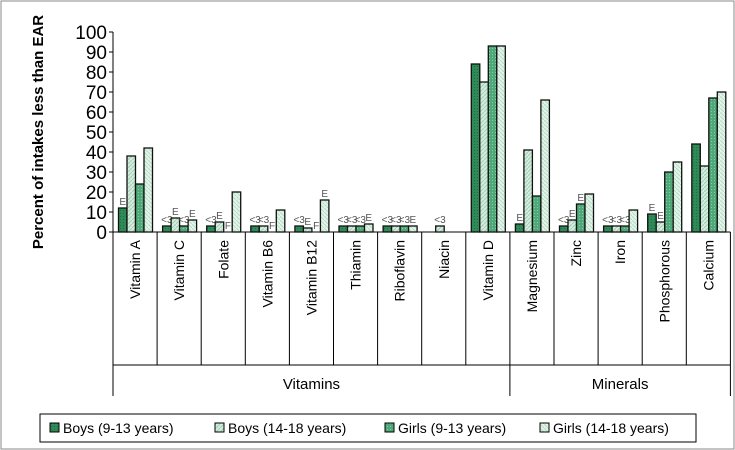 Image resolution: width=735 pixels, height=450 pixels. What do you see at coordinates (356, 265) in the screenshot?
I see `category-label: Thiamin` at bounding box center [356, 265].